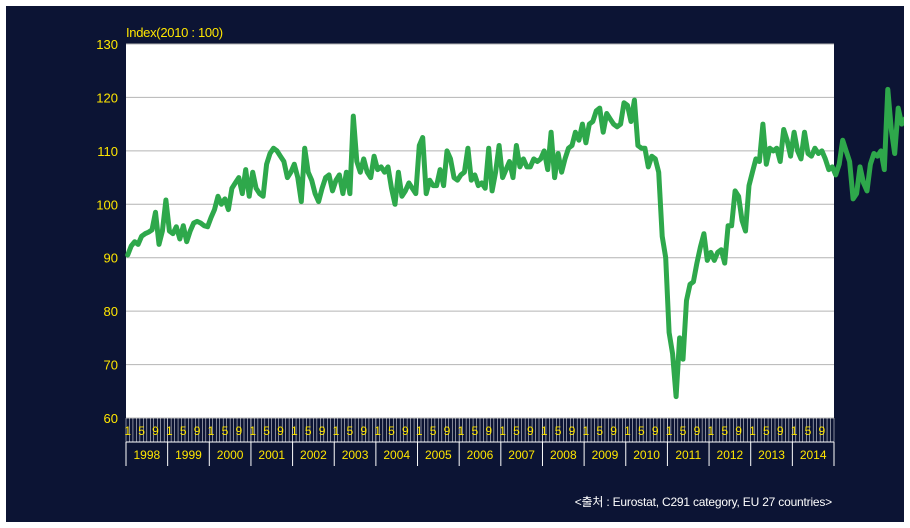 This screenshot has width=910, height=528. Describe the element at coordinates (563, 455) in the screenshot. I see `year-label: 2008` at that location.